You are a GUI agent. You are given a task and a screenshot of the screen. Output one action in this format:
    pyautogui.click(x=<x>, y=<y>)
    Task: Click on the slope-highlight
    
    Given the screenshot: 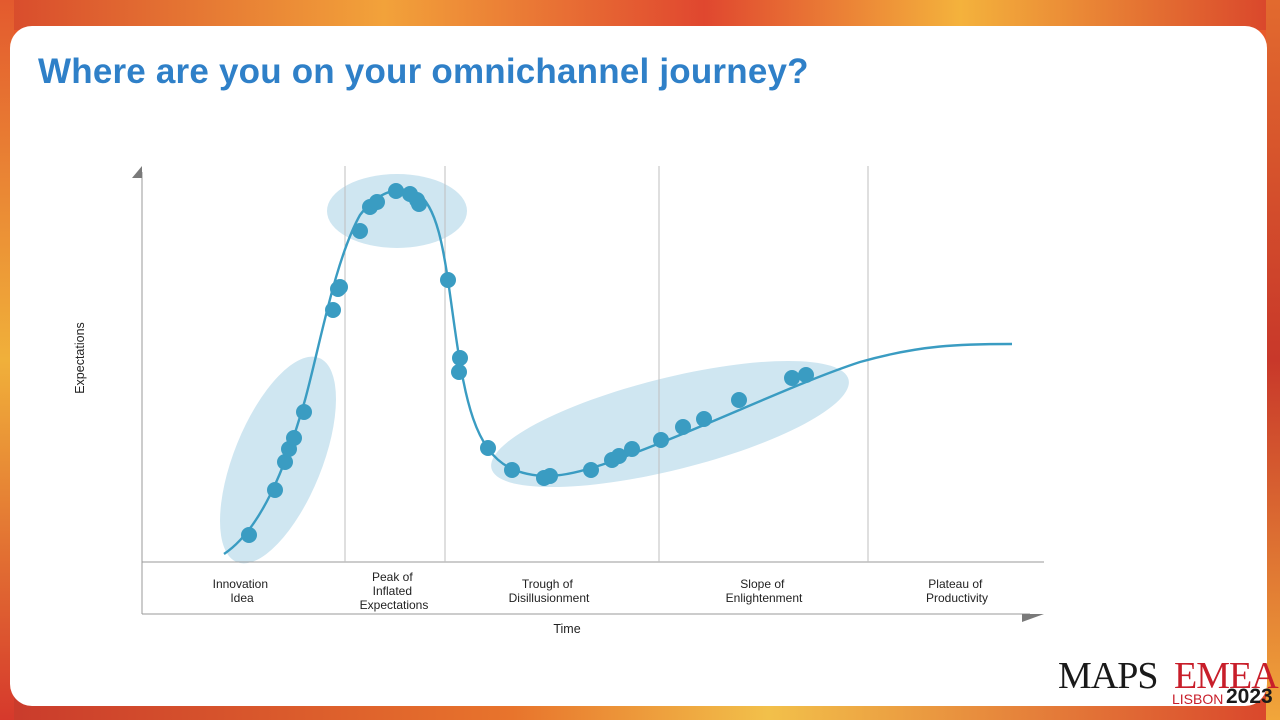 What is the action you would take?
    pyautogui.click(x=670, y=424)
    